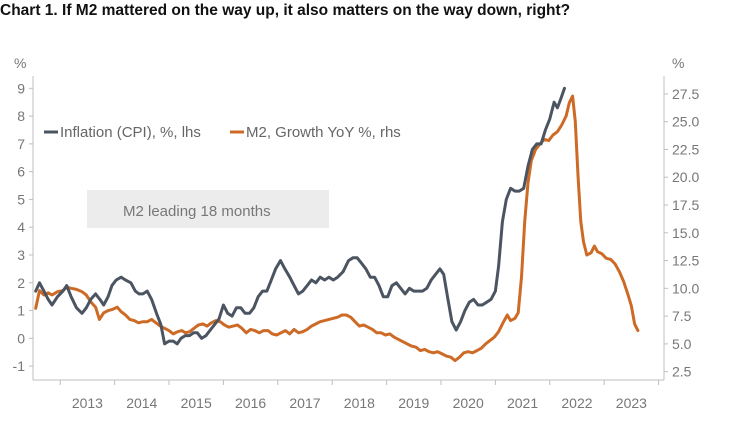  Describe the element at coordinates (685, 233) in the screenshot. I see `right-tick-label: 15.0` at that location.